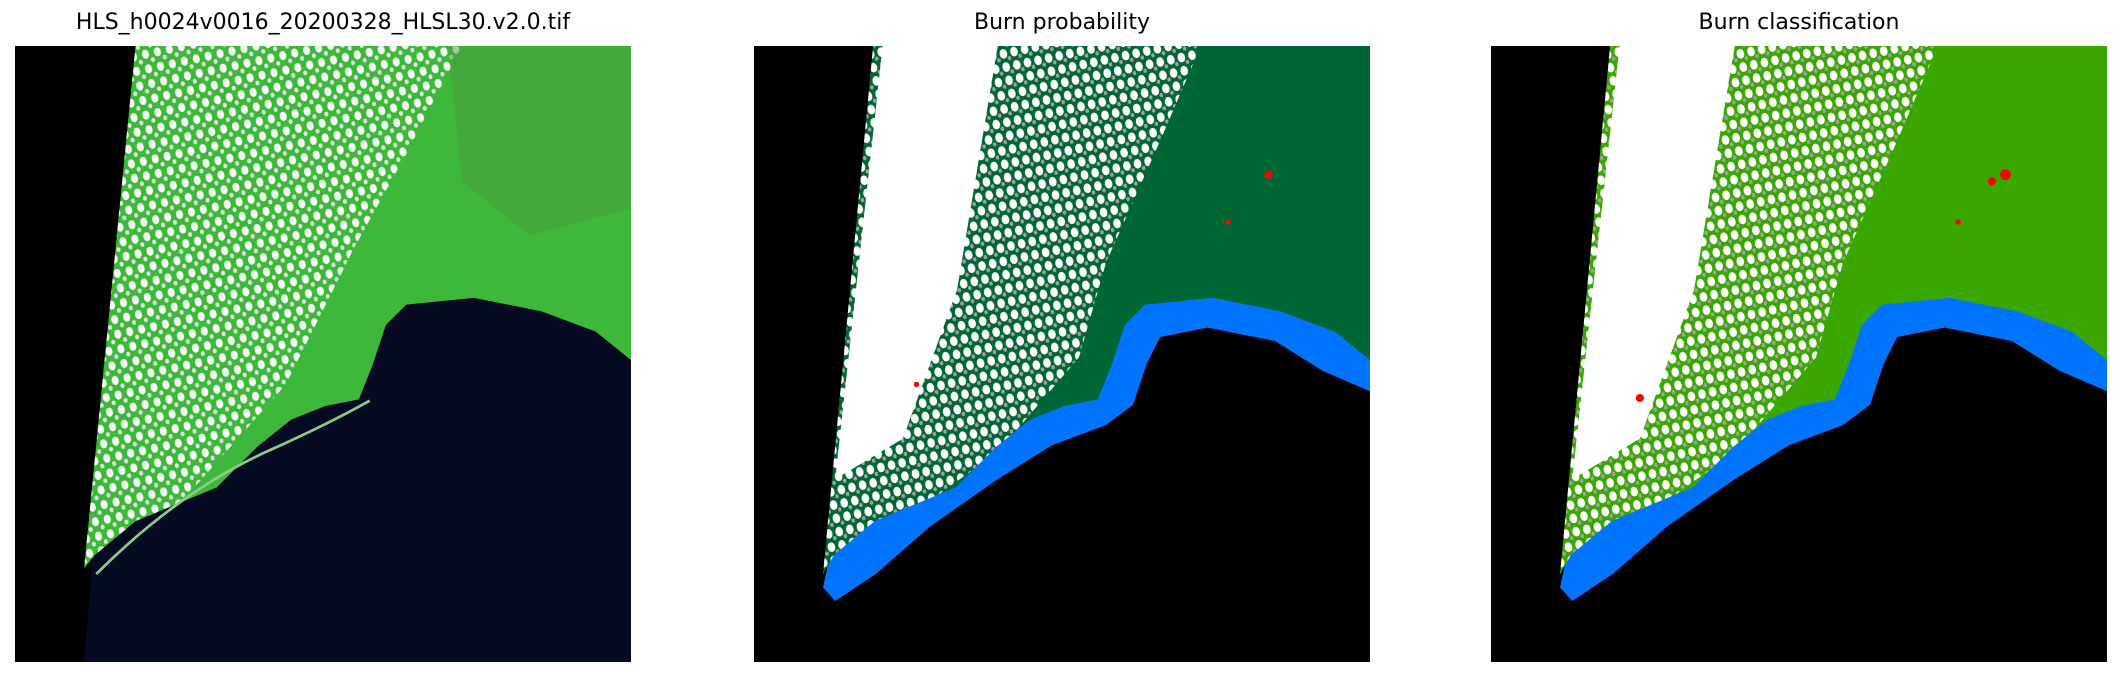 This screenshot has width=2122, height=676. Describe the element at coordinates (323, 22) in the screenshot. I see `title-rgb: HLS_h0024v0016_20200328_HLSL30.v2.0.tif` at that location.